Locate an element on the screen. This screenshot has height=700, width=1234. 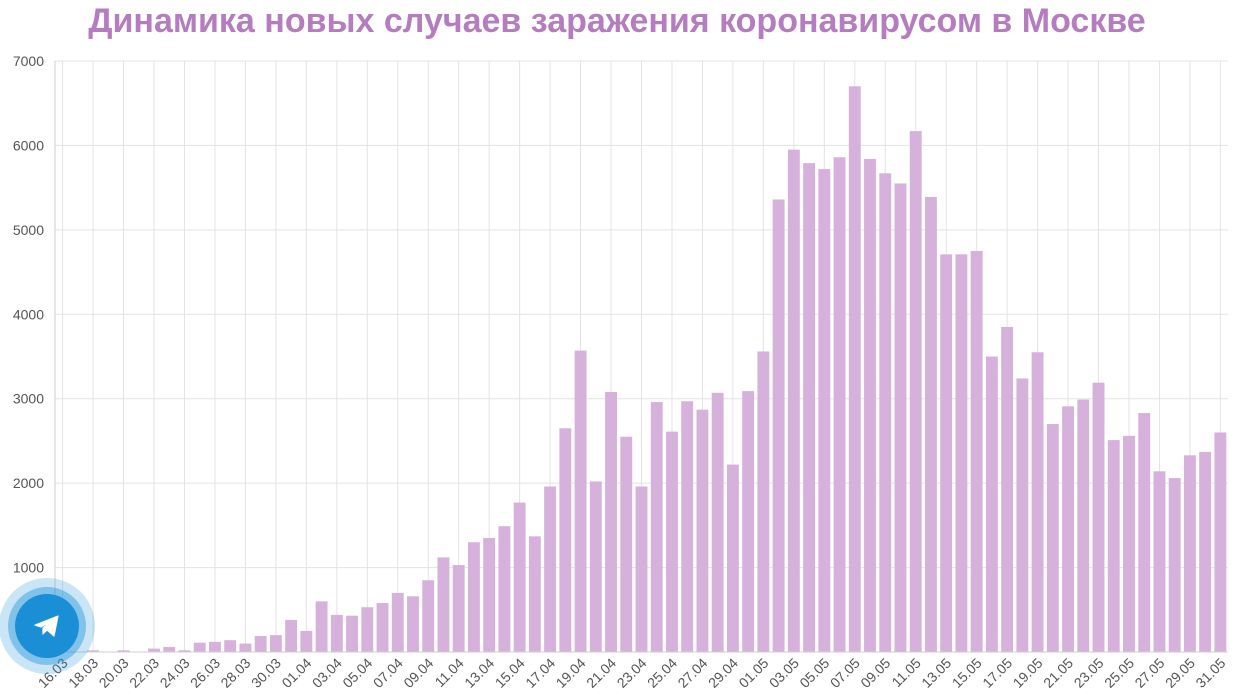
x-tick-label: 20.03 is located at coordinates (114, 673).